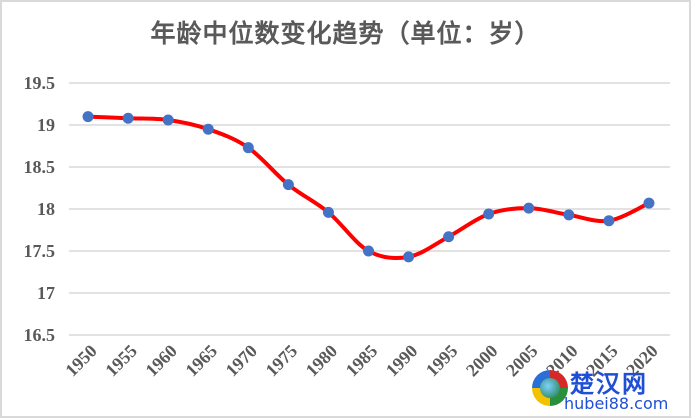 This screenshot has width=691, height=418. I want to click on x-tick-label: 1965, so click(201, 361).